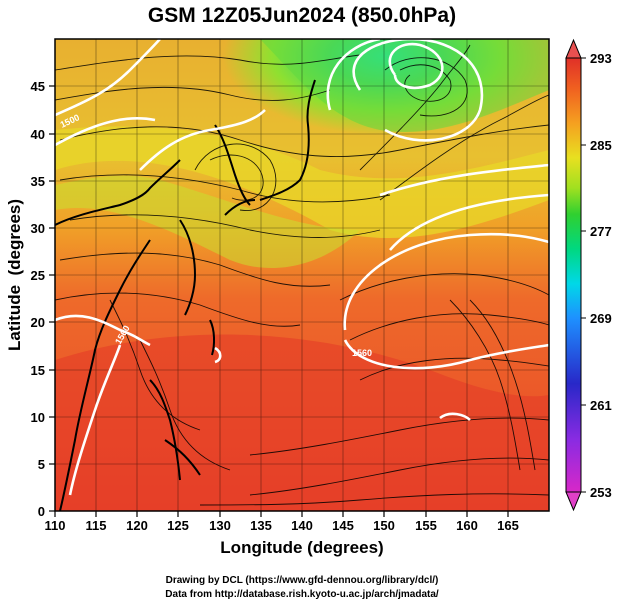 The height and width of the screenshot is (605, 619). Describe the element at coordinates (55, 525) in the screenshot. I see `x-tick-label: 110` at that location.